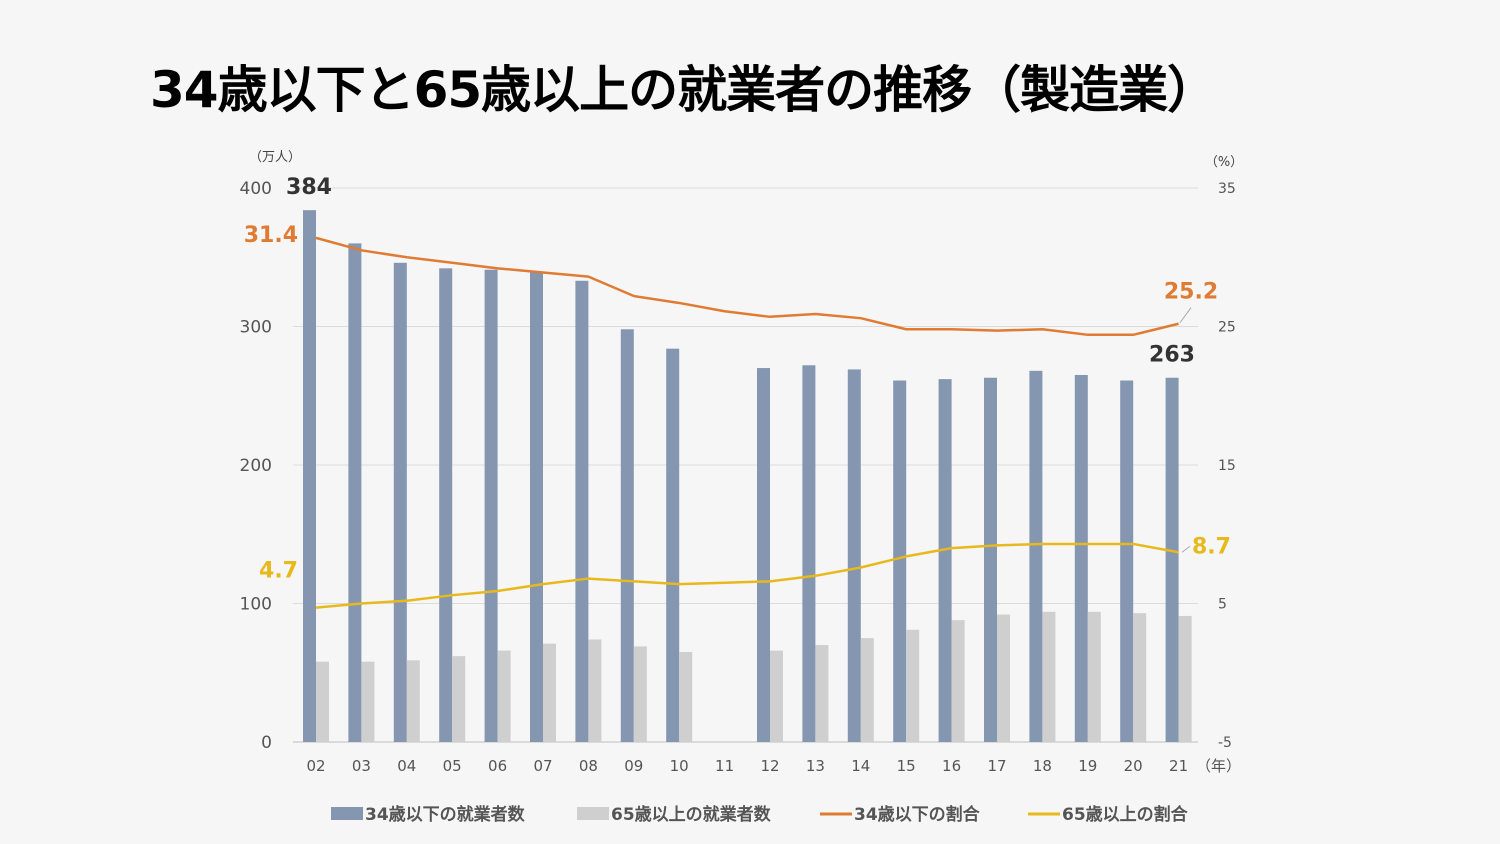 The image size is (1500, 844). Describe the element at coordinates (278, 571) in the screenshot. I see `data-label: 4.7` at that location.